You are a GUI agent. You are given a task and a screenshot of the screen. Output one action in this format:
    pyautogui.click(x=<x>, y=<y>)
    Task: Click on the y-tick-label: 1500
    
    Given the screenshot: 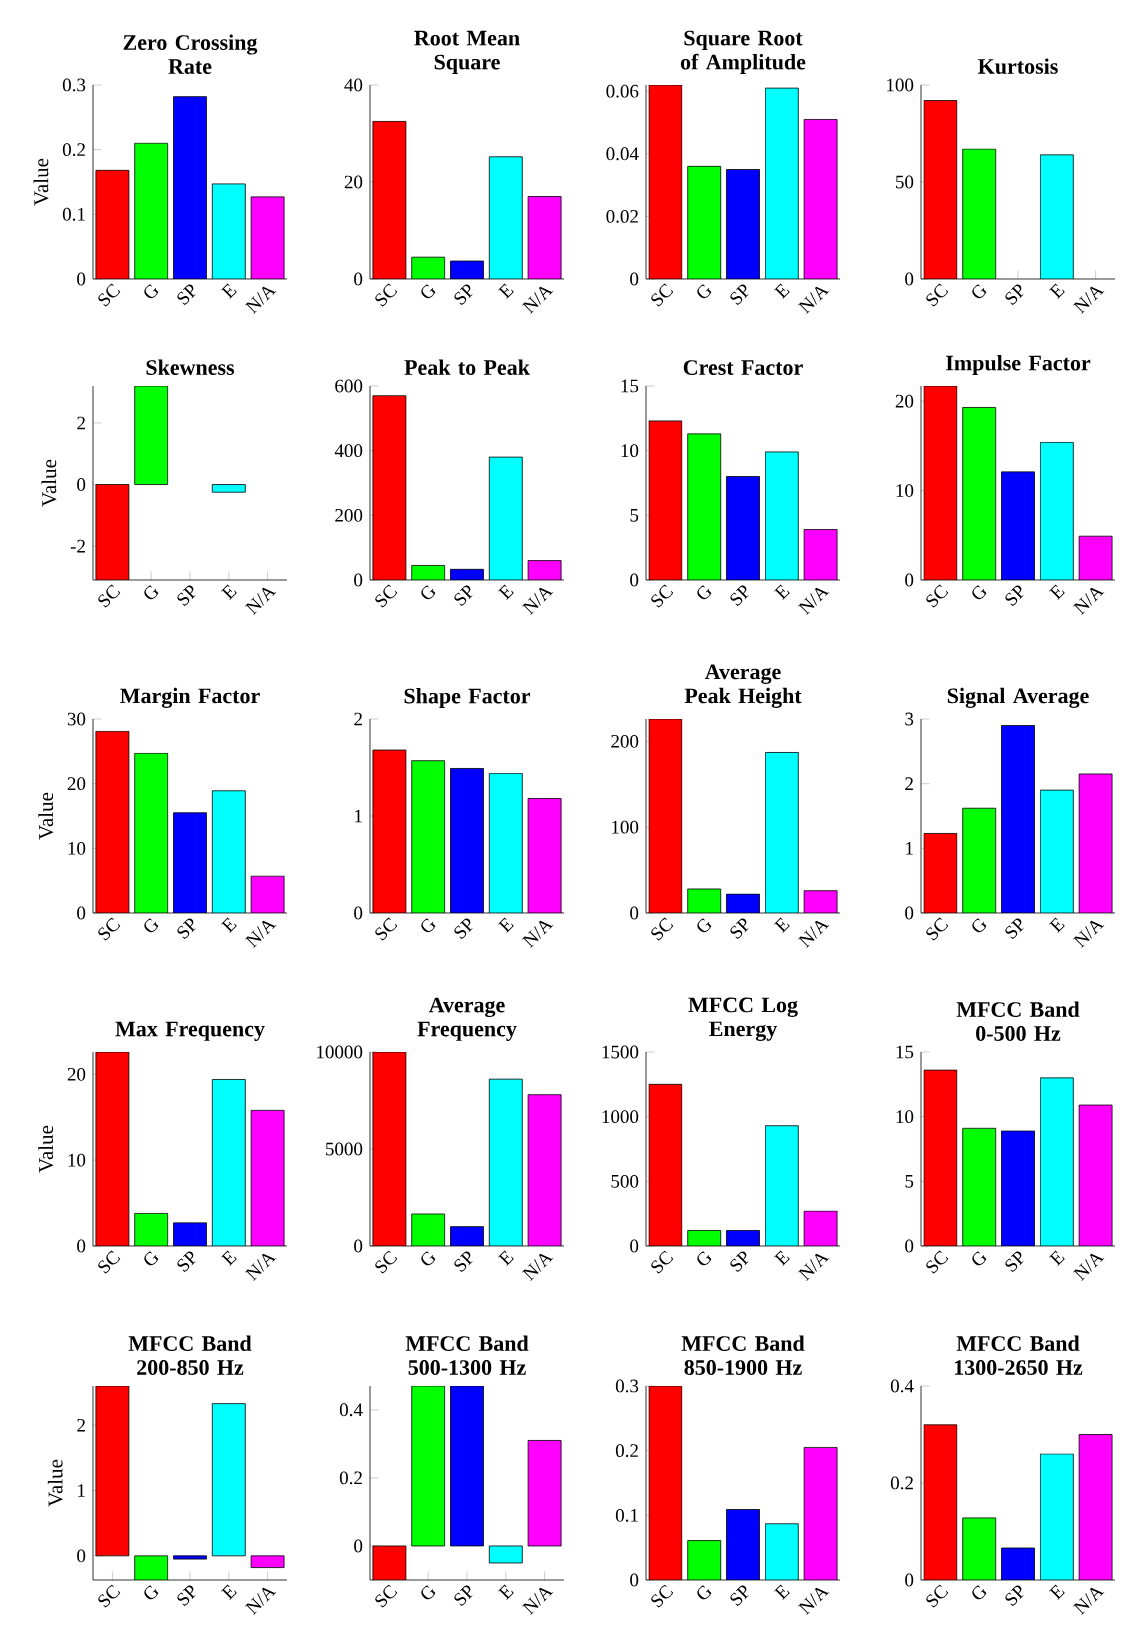 What is the action you would take?
    pyautogui.click(x=620, y=1052)
    